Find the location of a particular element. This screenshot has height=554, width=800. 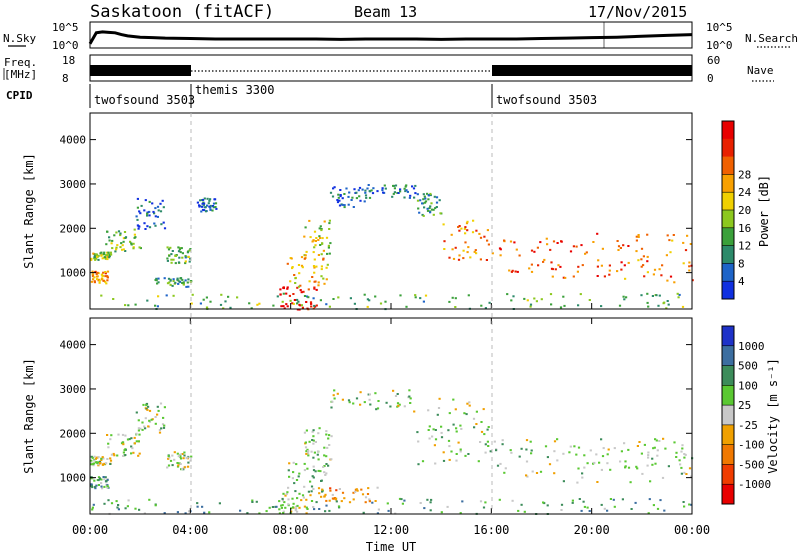

time-tick-label: 20:00 is located at coordinates (592, 530).